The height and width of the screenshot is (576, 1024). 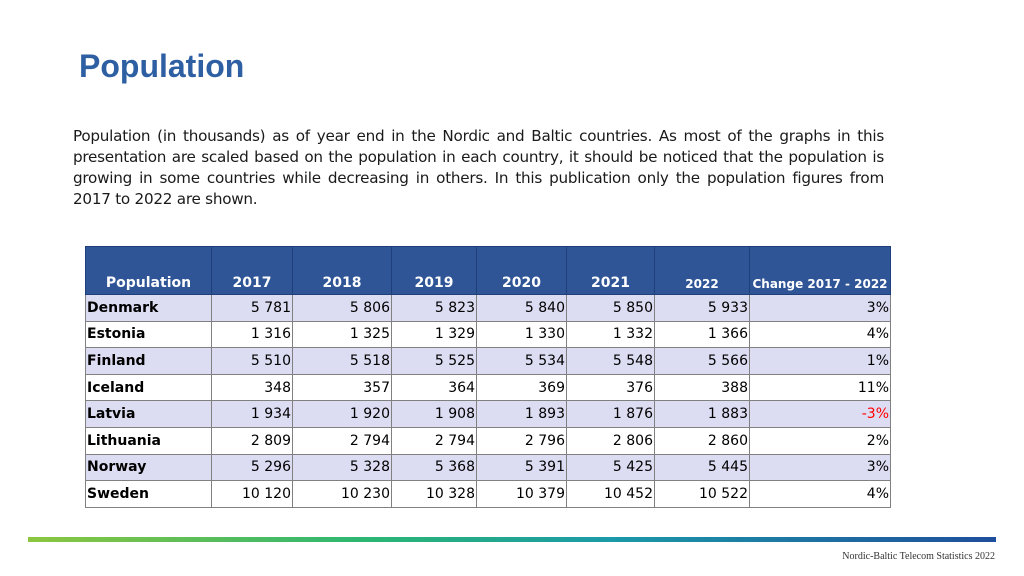 I want to click on header-change: Change 2017 - 2022, so click(x=820, y=270).